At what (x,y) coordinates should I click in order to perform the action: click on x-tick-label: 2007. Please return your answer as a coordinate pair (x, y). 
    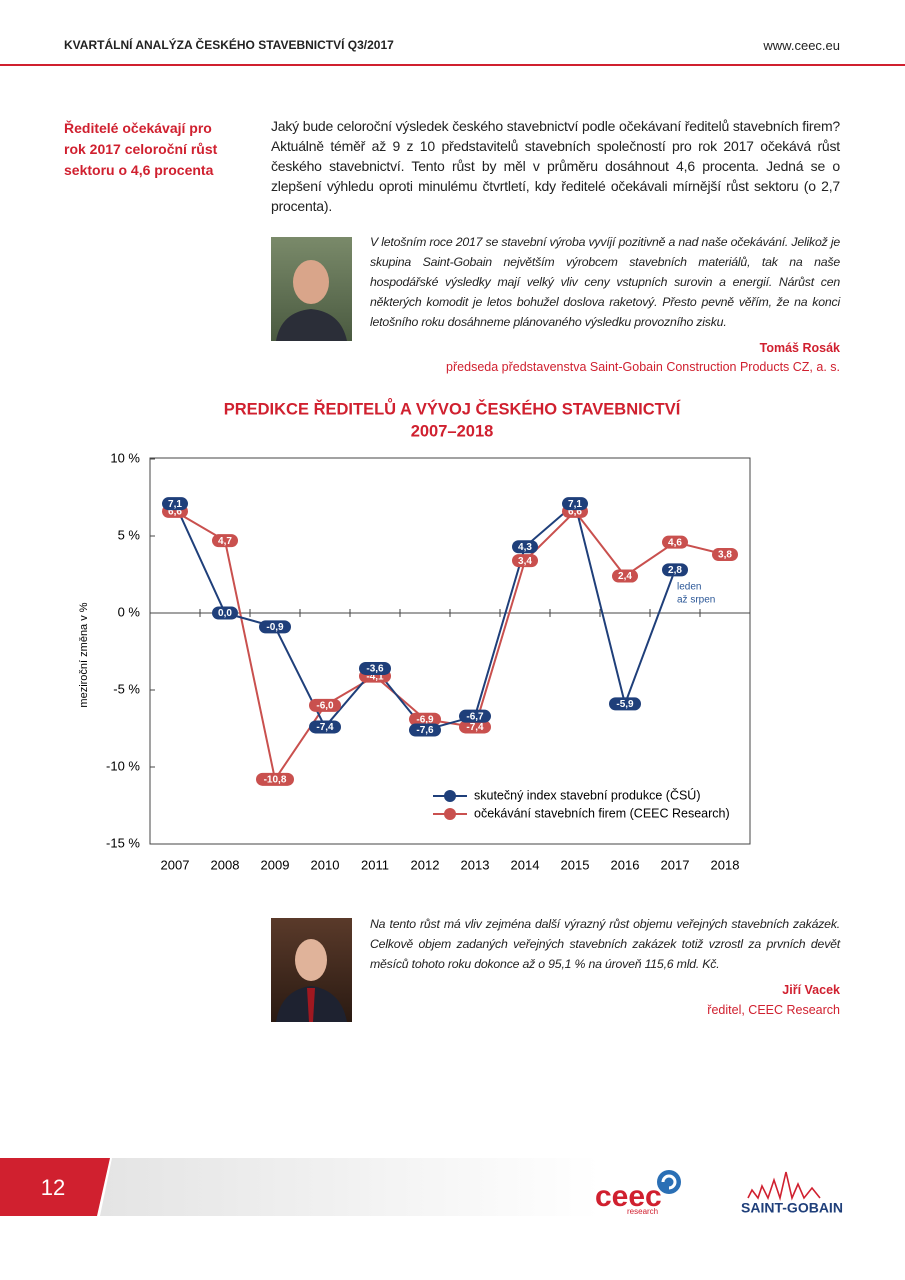
    Looking at the image, I should click on (175, 864).